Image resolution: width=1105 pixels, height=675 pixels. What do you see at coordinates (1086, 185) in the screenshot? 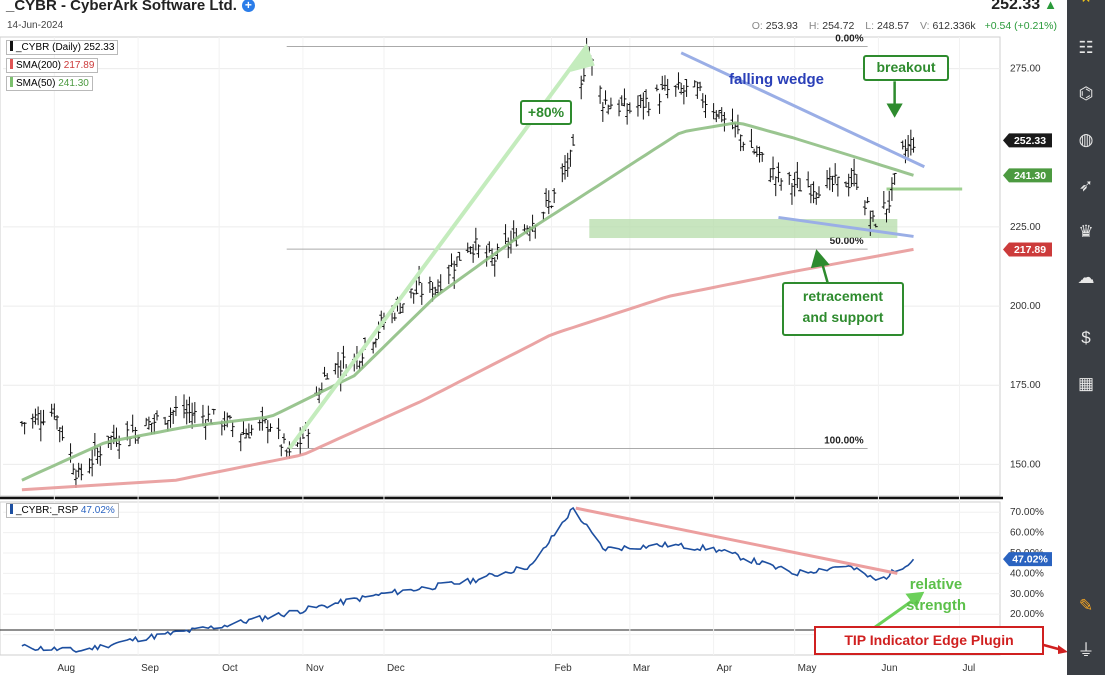
I see `rocket-icon: ➶` at bounding box center [1086, 185].